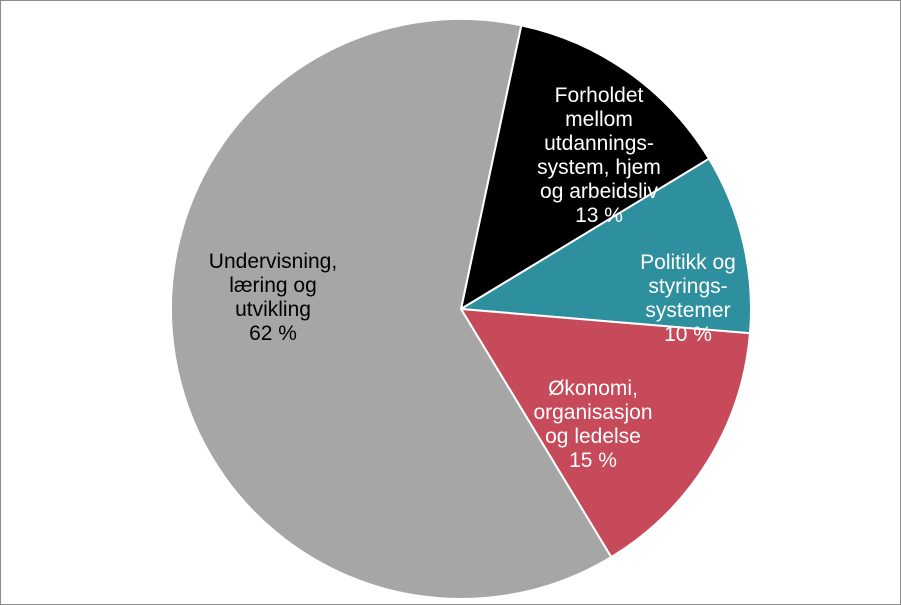  Describe the element at coordinates (688, 262) in the screenshot. I see `pie-slice-label-line: Politikk og` at that location.